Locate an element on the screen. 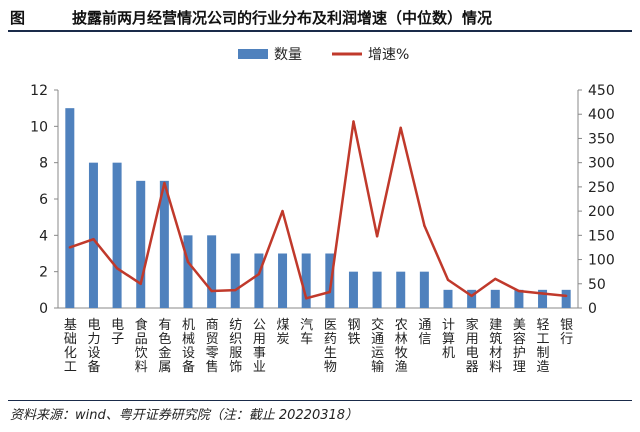  right-tick-label: 400 is located at coordinates (601, 115).